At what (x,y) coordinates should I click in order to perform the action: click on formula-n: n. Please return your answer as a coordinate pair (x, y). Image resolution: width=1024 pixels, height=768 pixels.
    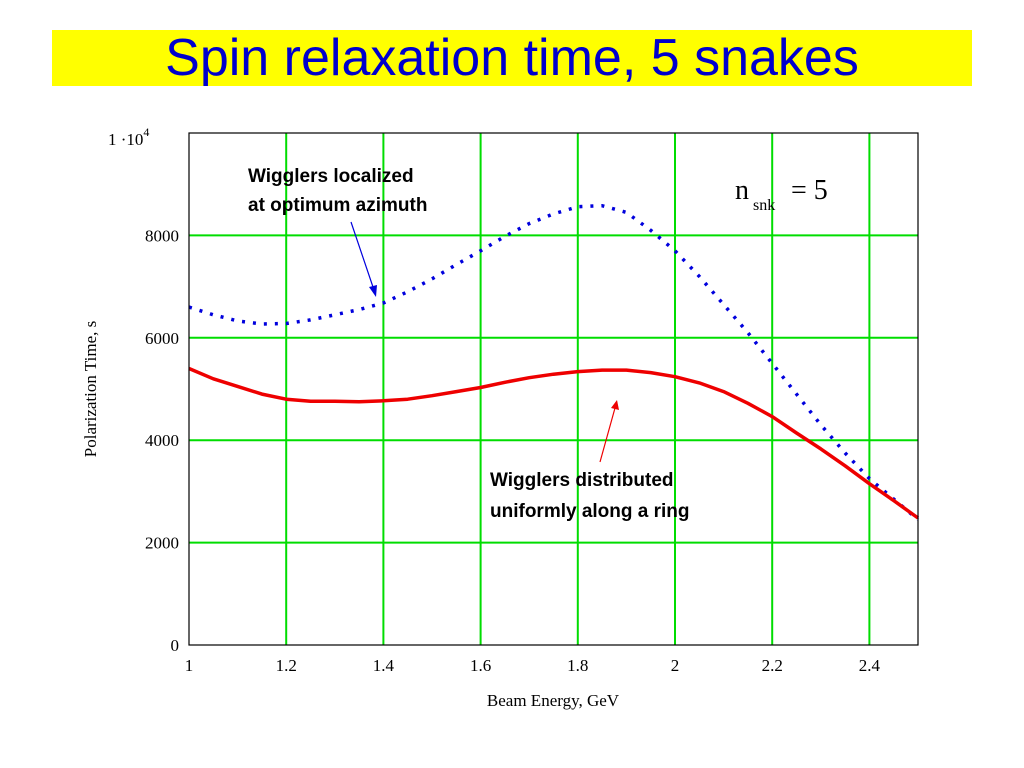
    Looking at the image, I should click on (742, 190).